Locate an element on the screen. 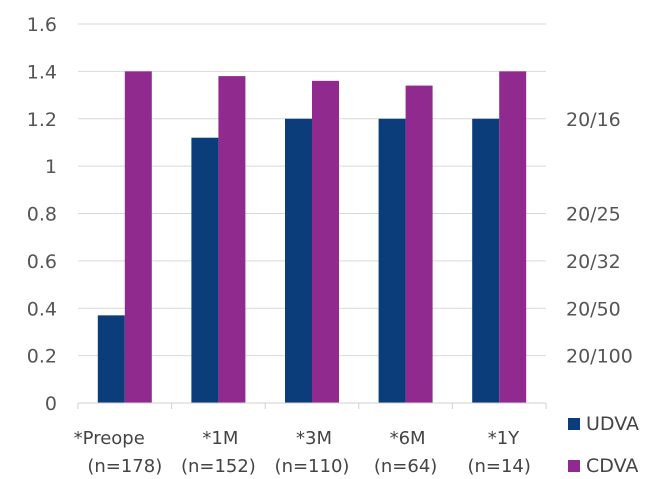  x-axis-tick-marks is located at coordinates (312, 406).